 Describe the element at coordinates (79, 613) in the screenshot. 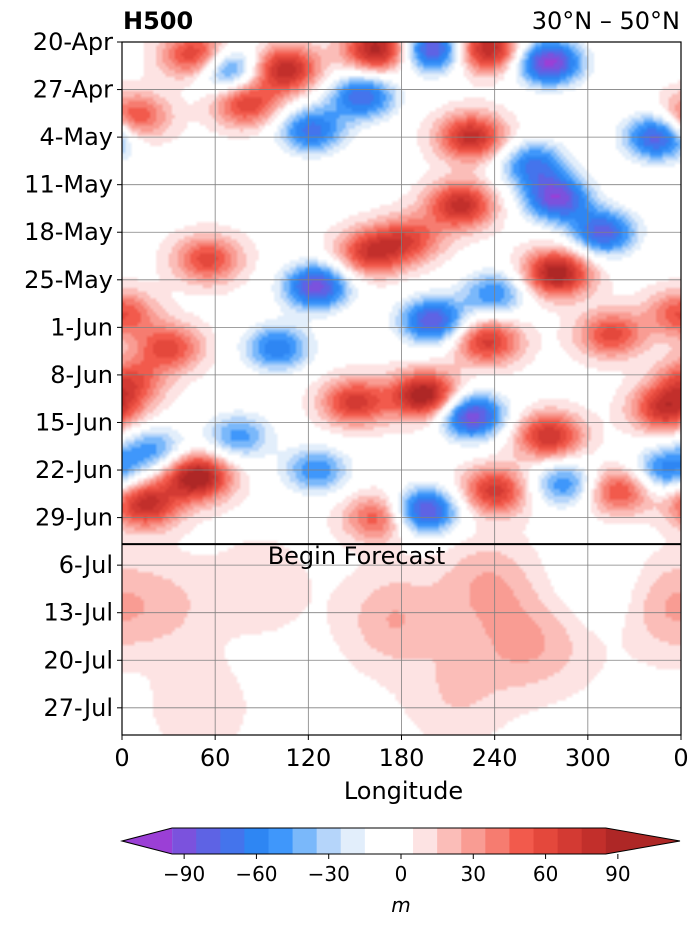

I see `y-tick-label: 13-Jul` at that location.